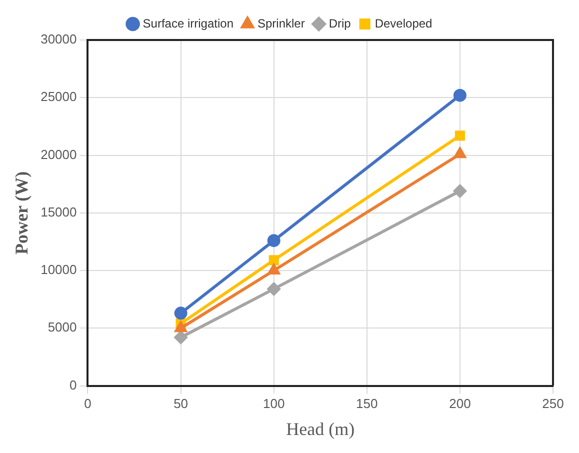 This screenshot has width=579, height=453. Describe the element at coordinates (62, 327) in the screenshot. I see `y-tick-label: 5000` at that location.